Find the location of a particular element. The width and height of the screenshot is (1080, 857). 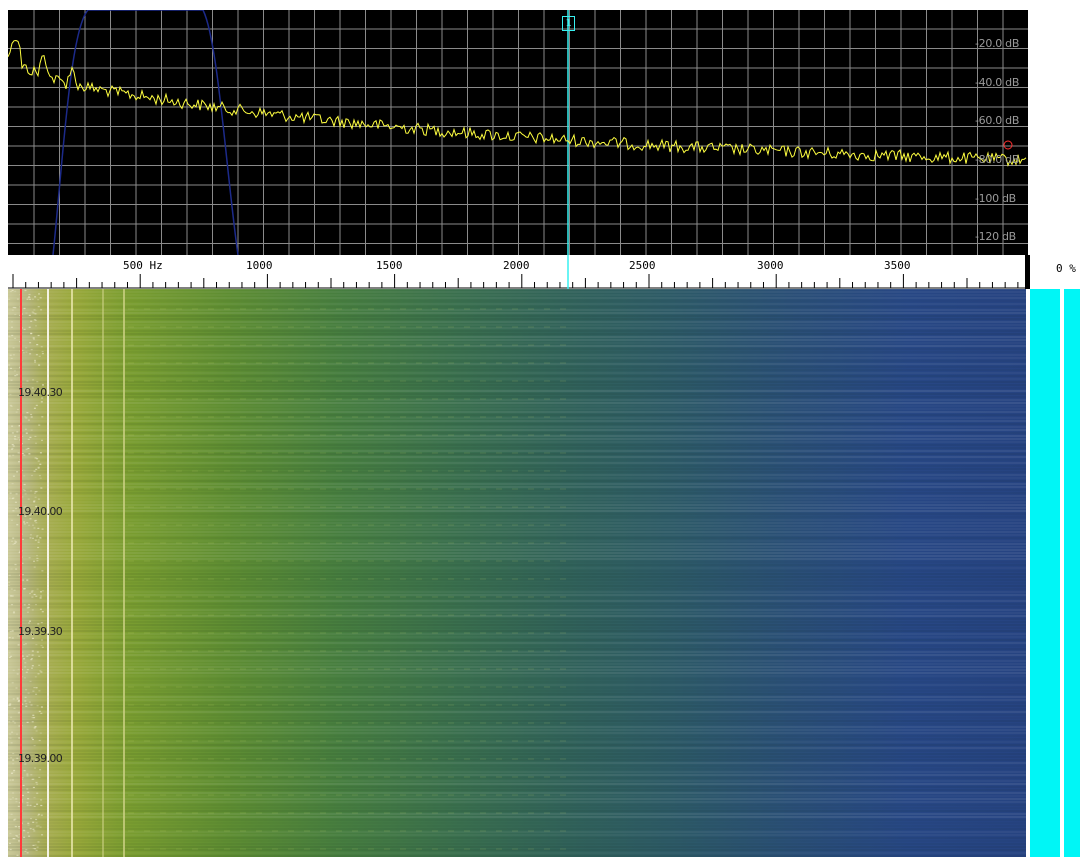

db-label: -40.0 dB is located at coordinates (997, 82).